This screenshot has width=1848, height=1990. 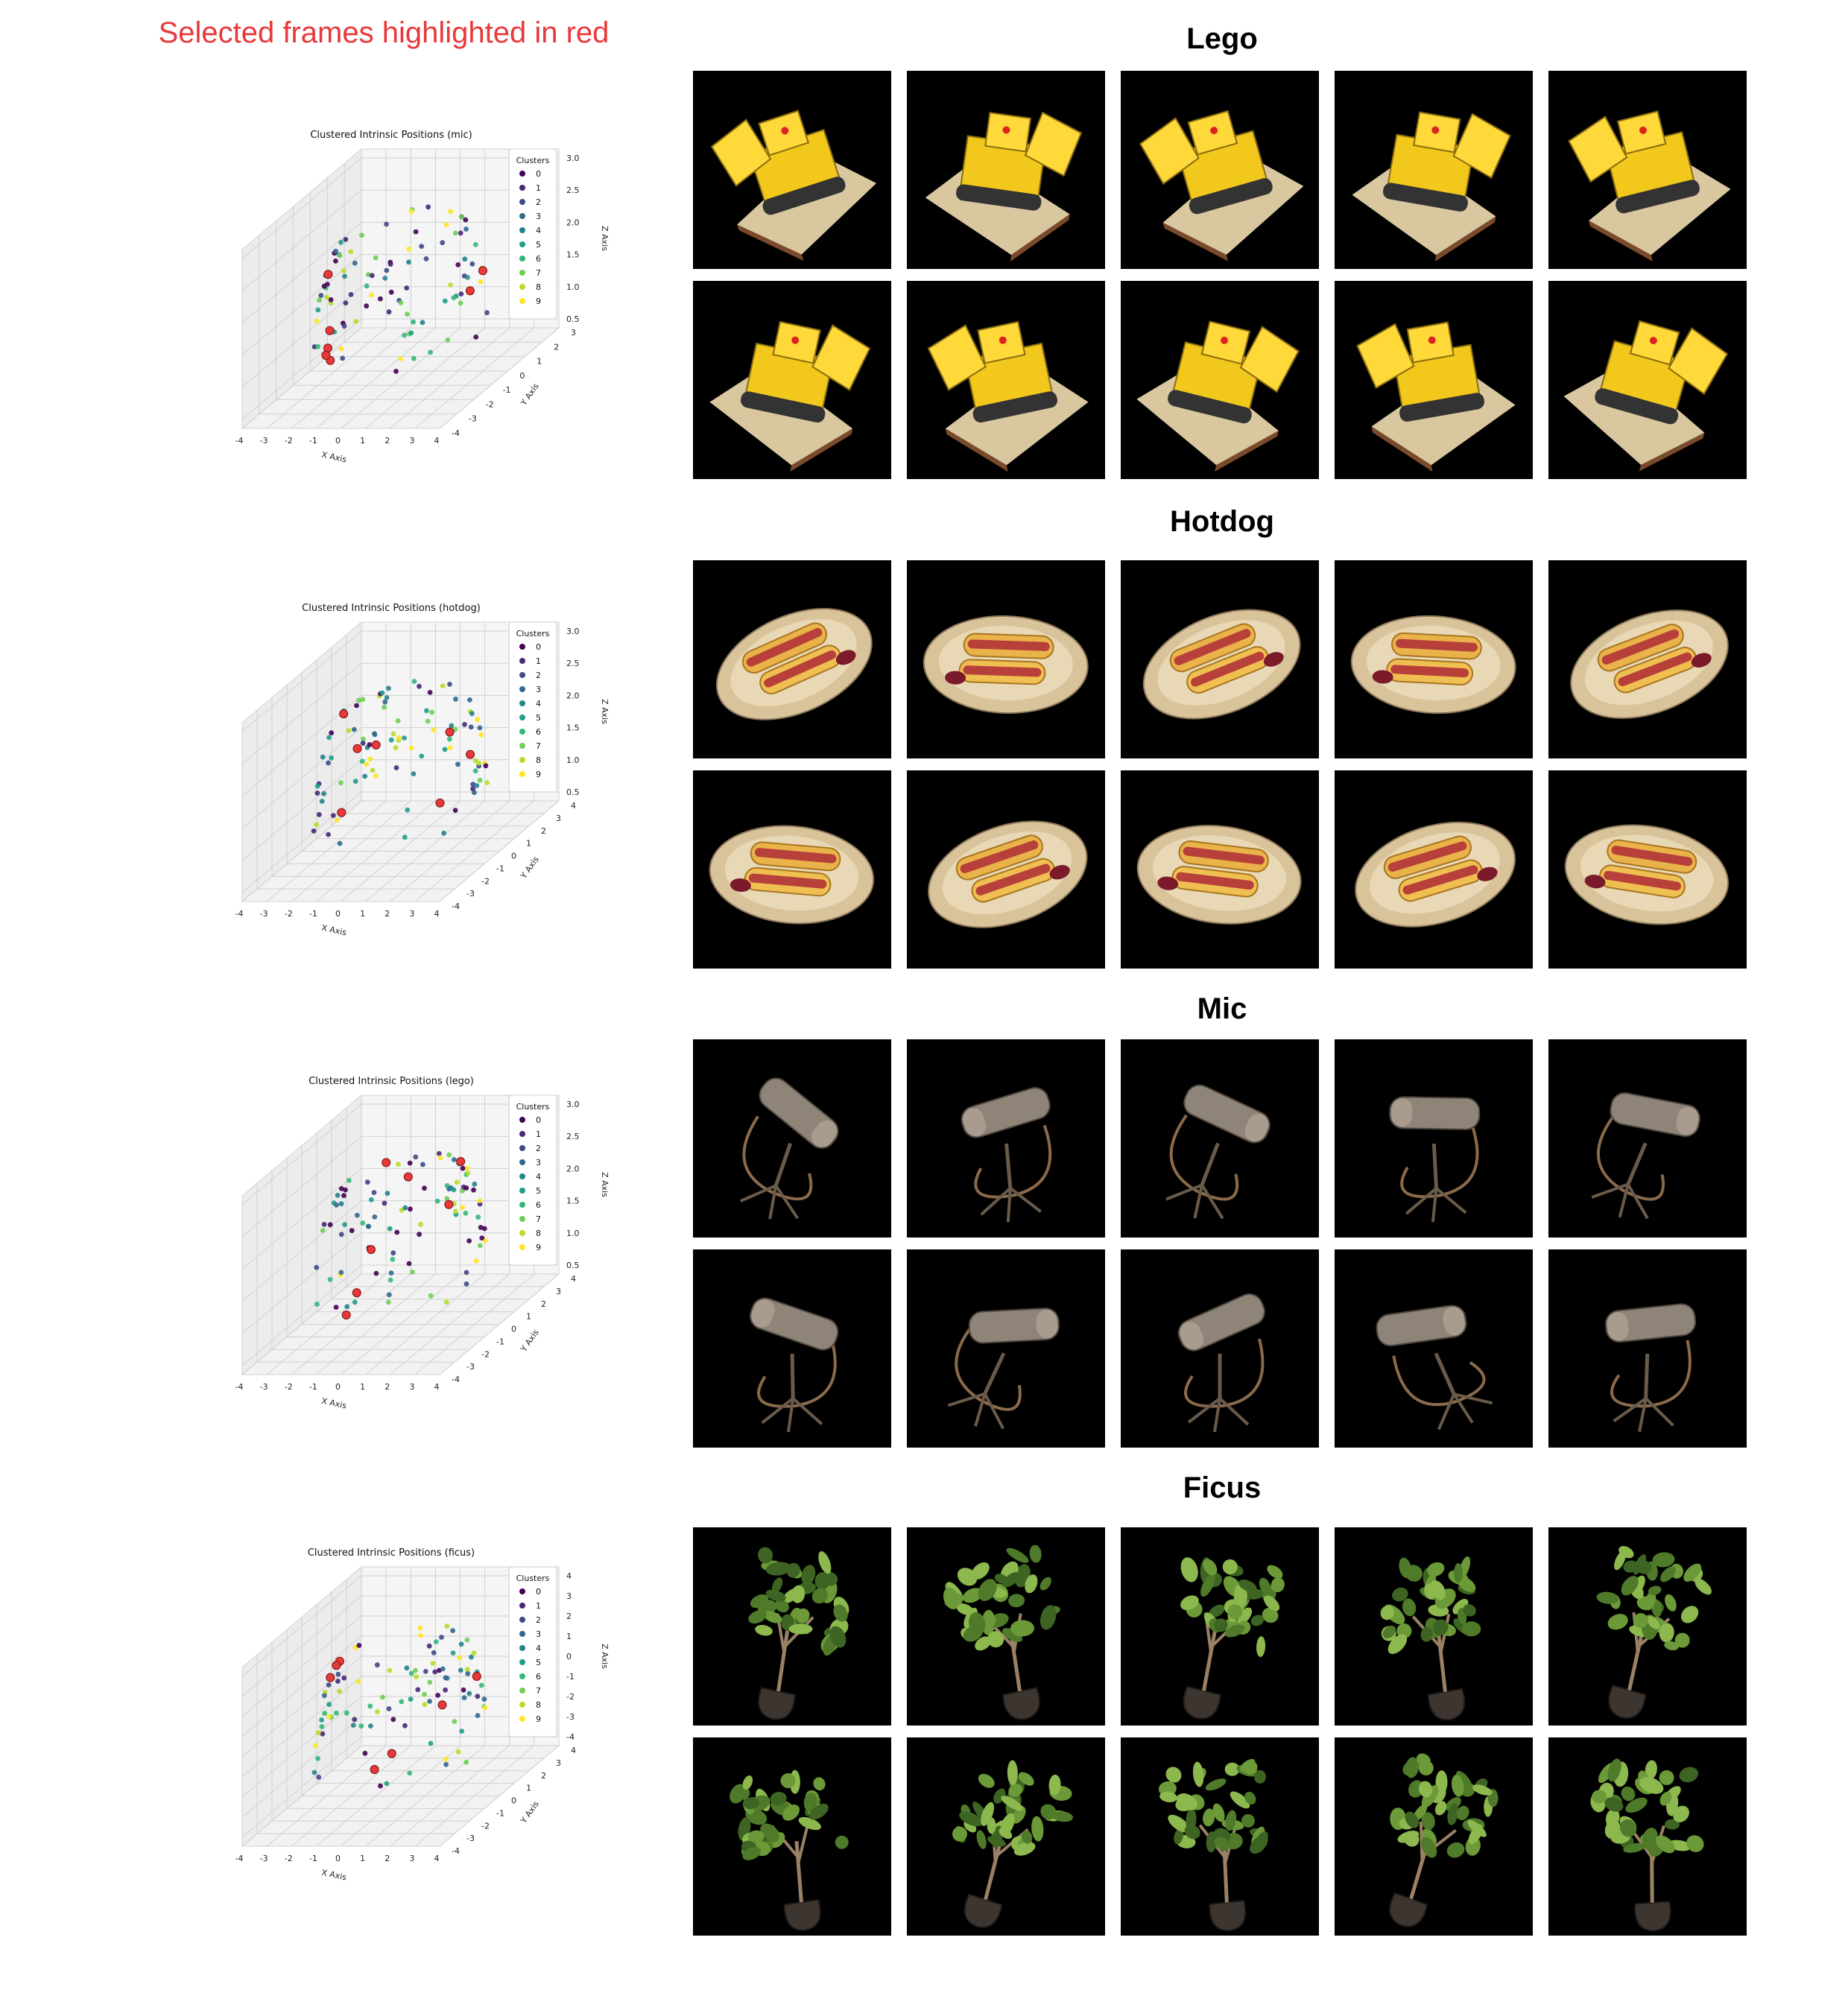 I want to click on z-tick-label: 1.0, so click(x=573, y=760).